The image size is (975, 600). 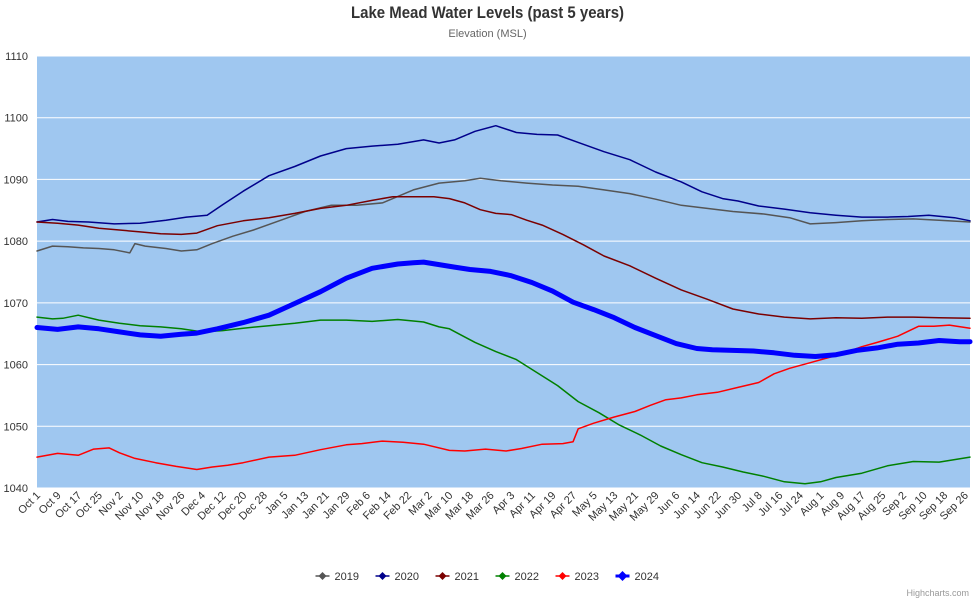 I want to click on legend-label-2021: 2021, so click(x=467, y=577).